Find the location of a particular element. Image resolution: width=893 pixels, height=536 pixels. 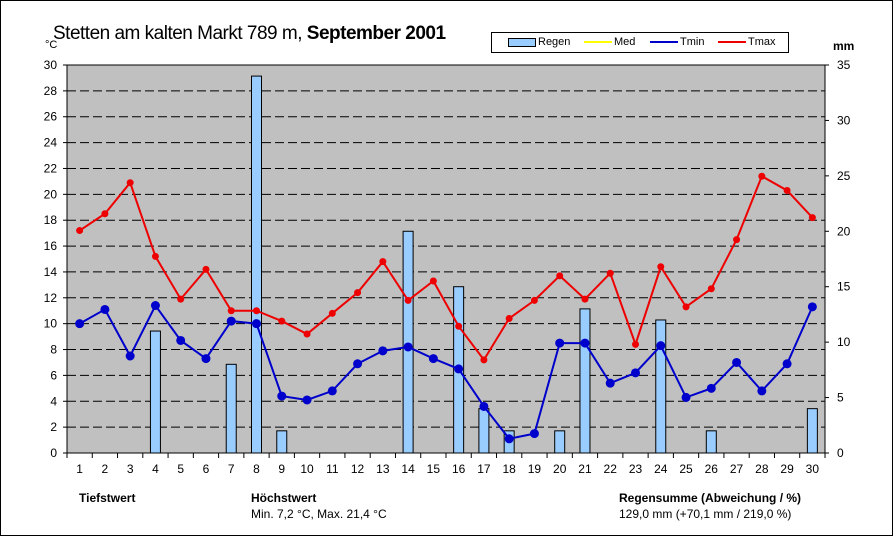

y-tick-label: 12 is located at coordinates (51, 298).